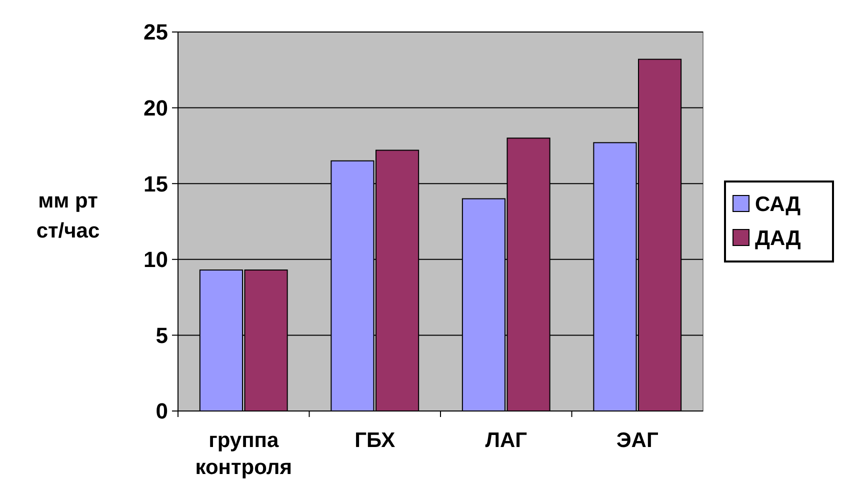 This screenshot has width=846, height=499. What do you see at coordinates (506, 440) in the screenshot?
I see `x-tick-label: ЛАГ` at bounding box center [506, 440].